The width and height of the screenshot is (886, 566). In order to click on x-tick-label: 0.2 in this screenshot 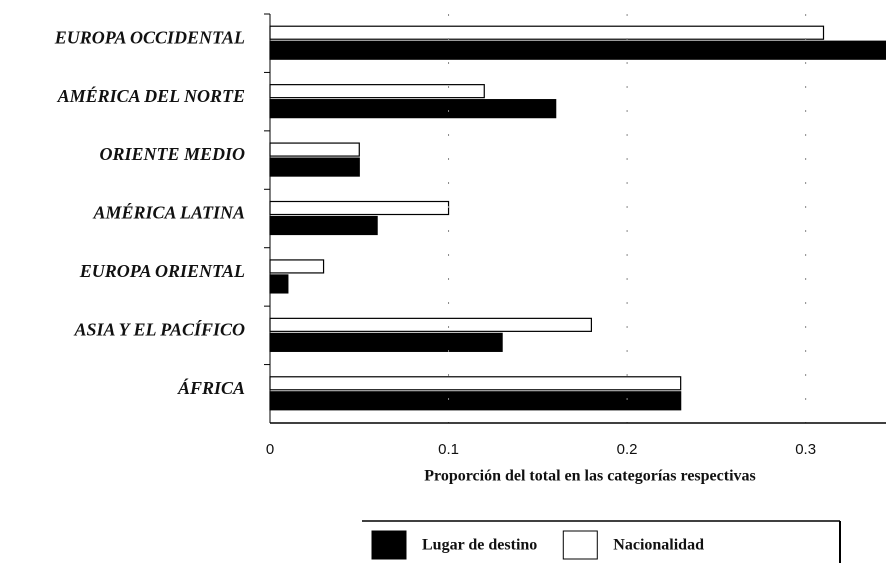, I will do `click(627, 449)`.